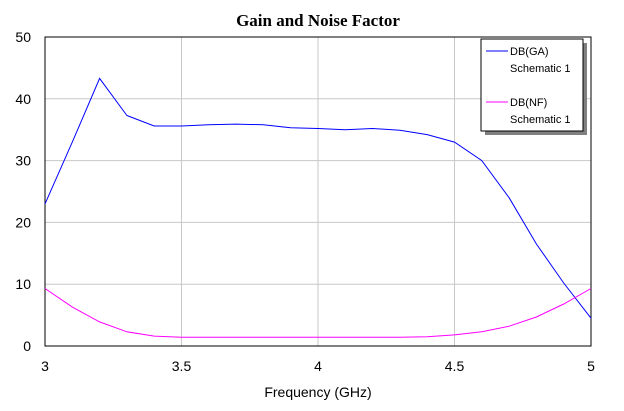  Describe the element at coordinates (455, 366) in the screenshot. I see `x-tick-label: 4.5` at that location.